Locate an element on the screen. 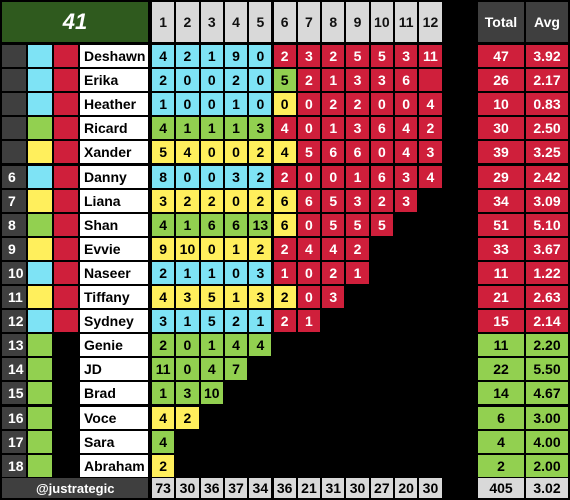  handle-label: @justrategic is located at coordinates (75, 488).